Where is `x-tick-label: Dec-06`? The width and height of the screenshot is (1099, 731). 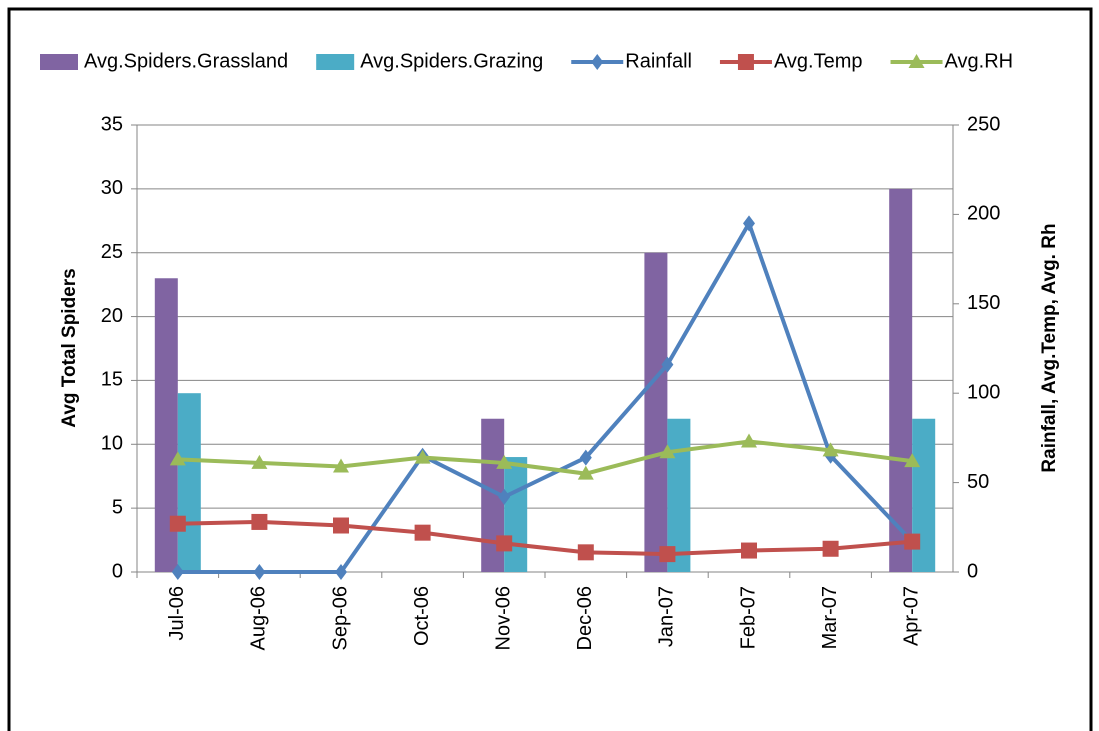
x-tick-label: Dec-06 is located at coordinates (585, 618).